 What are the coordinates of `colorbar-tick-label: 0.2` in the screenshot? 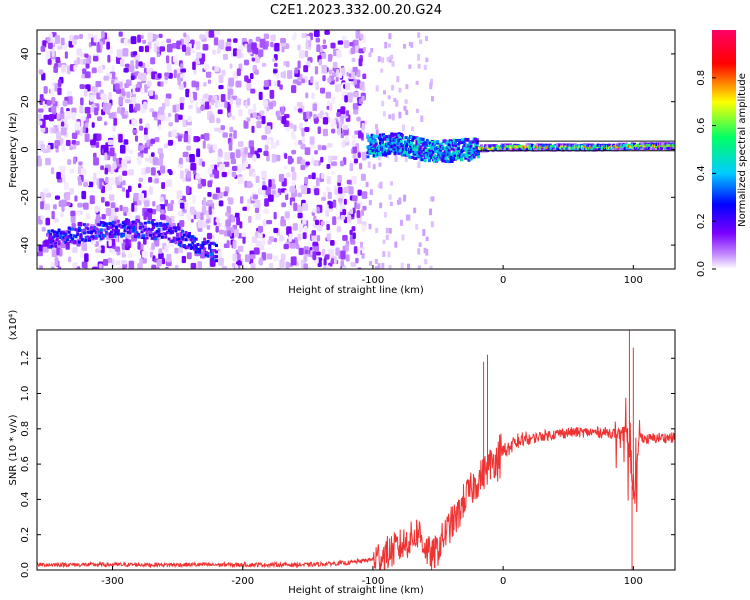 It's located at (701, 221).